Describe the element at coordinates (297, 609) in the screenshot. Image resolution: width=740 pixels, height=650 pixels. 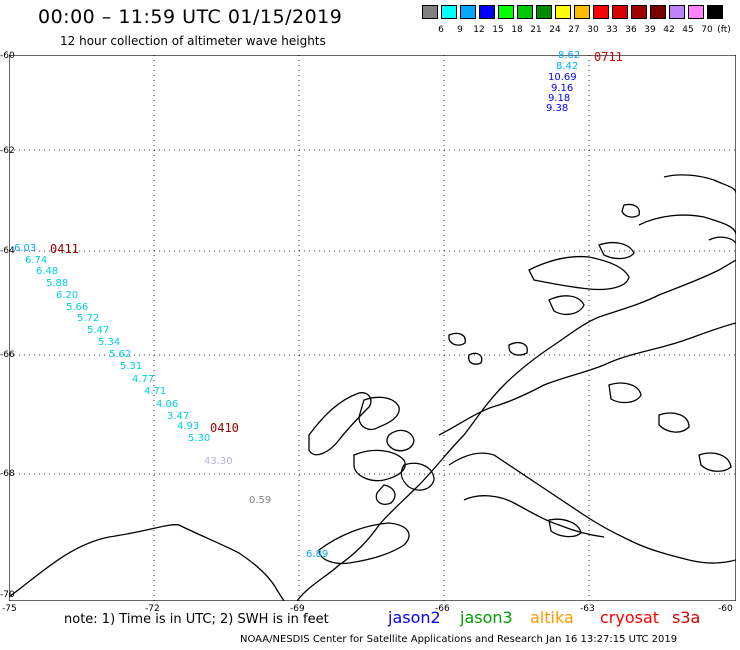
I see `lon-label: -69` at that location.